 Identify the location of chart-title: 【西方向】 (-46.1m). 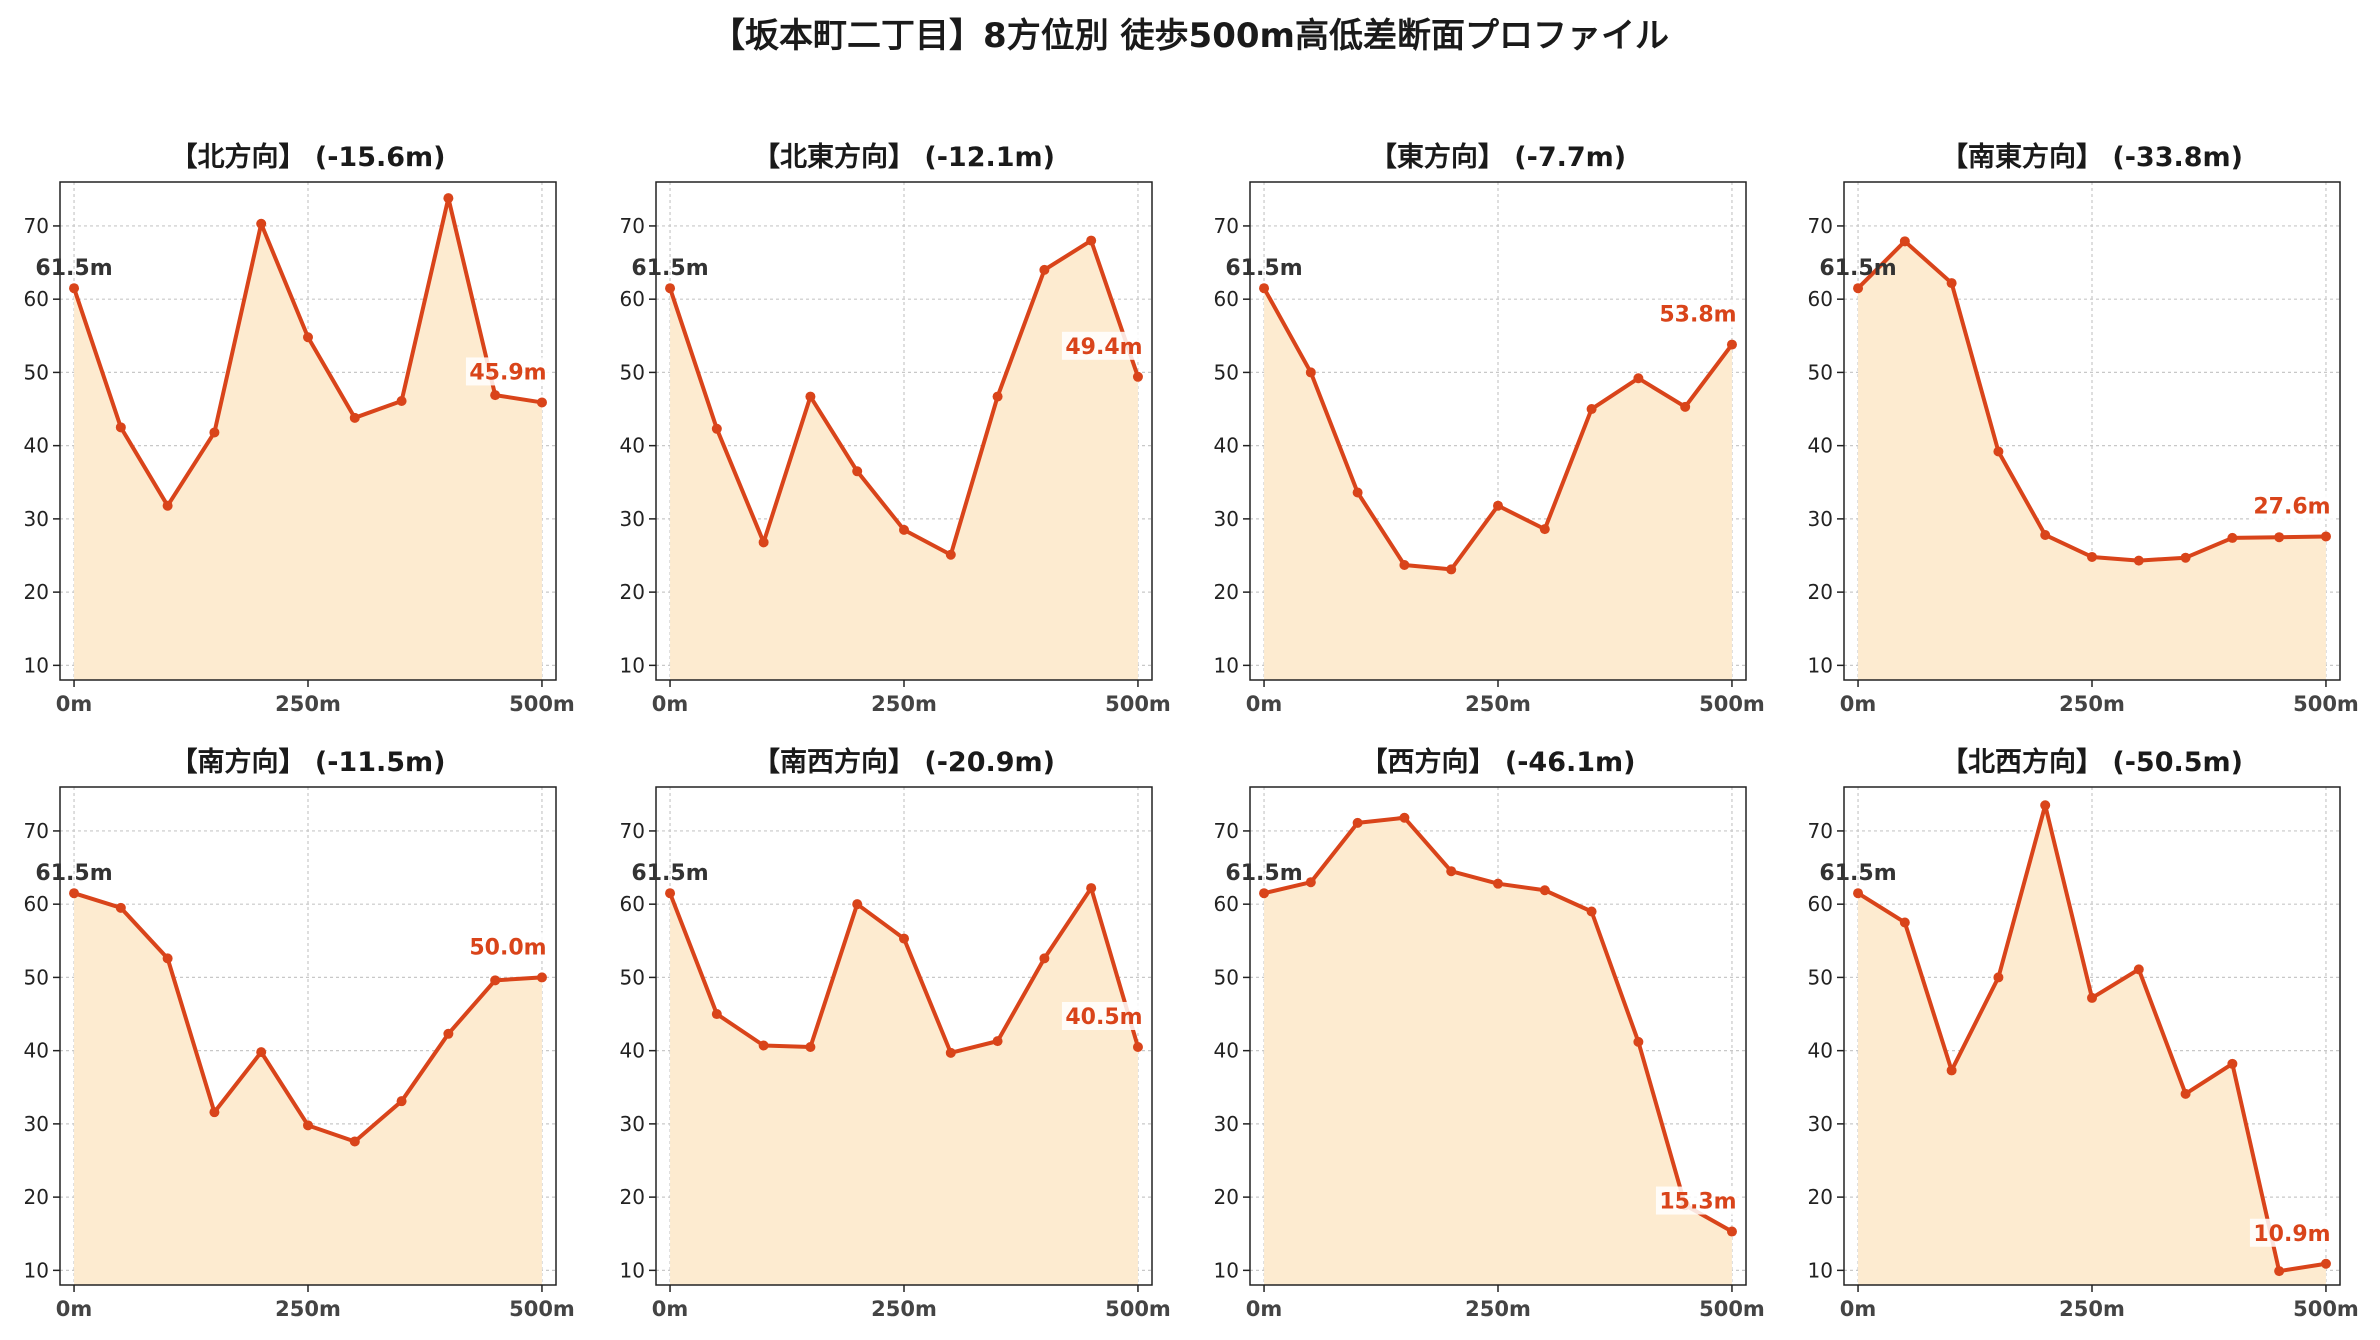
(1497, 762).